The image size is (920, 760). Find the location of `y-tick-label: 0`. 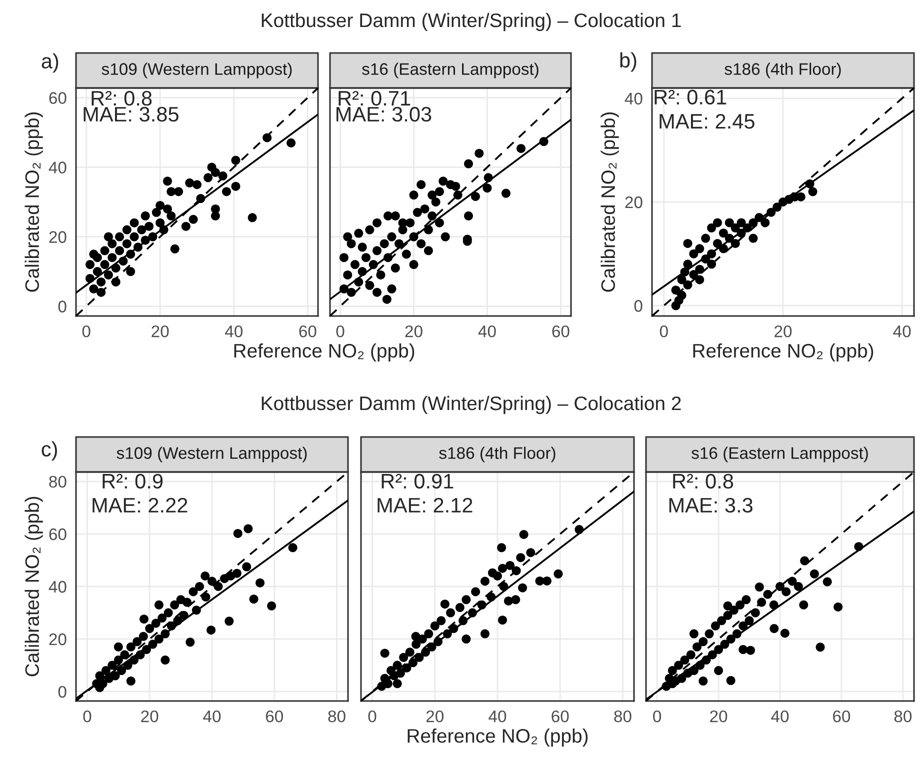

y-tick-label: 0 is located at coordinates (62, 692).